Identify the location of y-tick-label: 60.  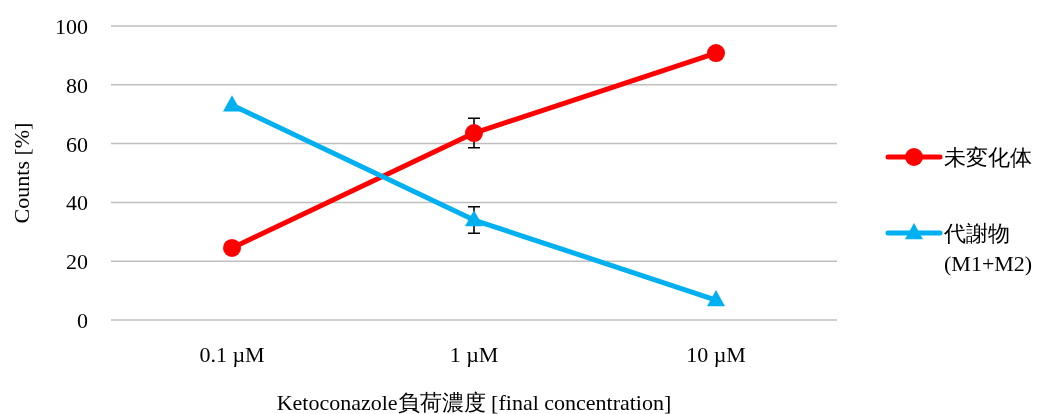
(77, 144).